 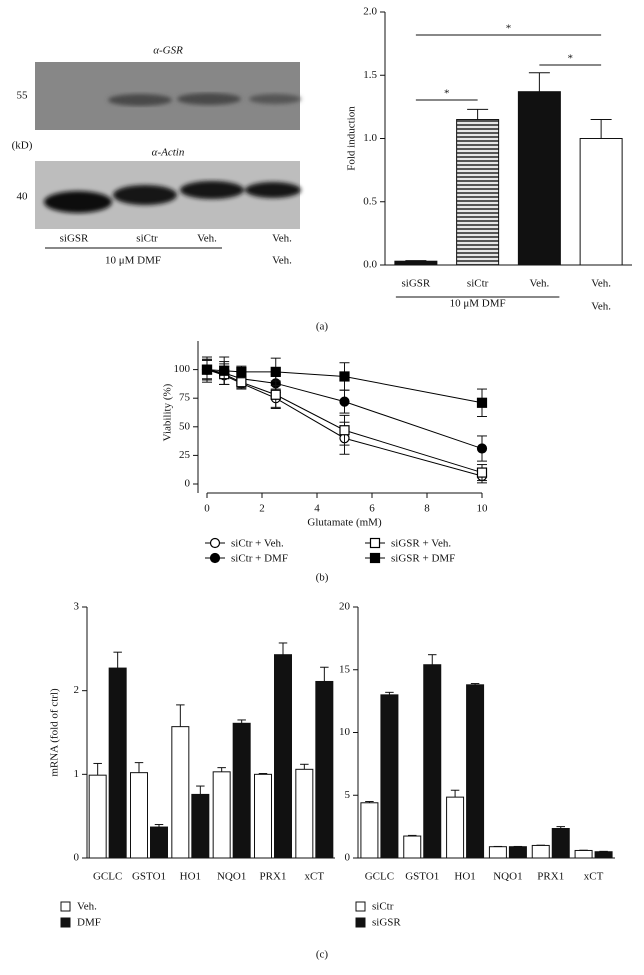 I want to click on y-tick-label: 1, so click(x=77, y=774).